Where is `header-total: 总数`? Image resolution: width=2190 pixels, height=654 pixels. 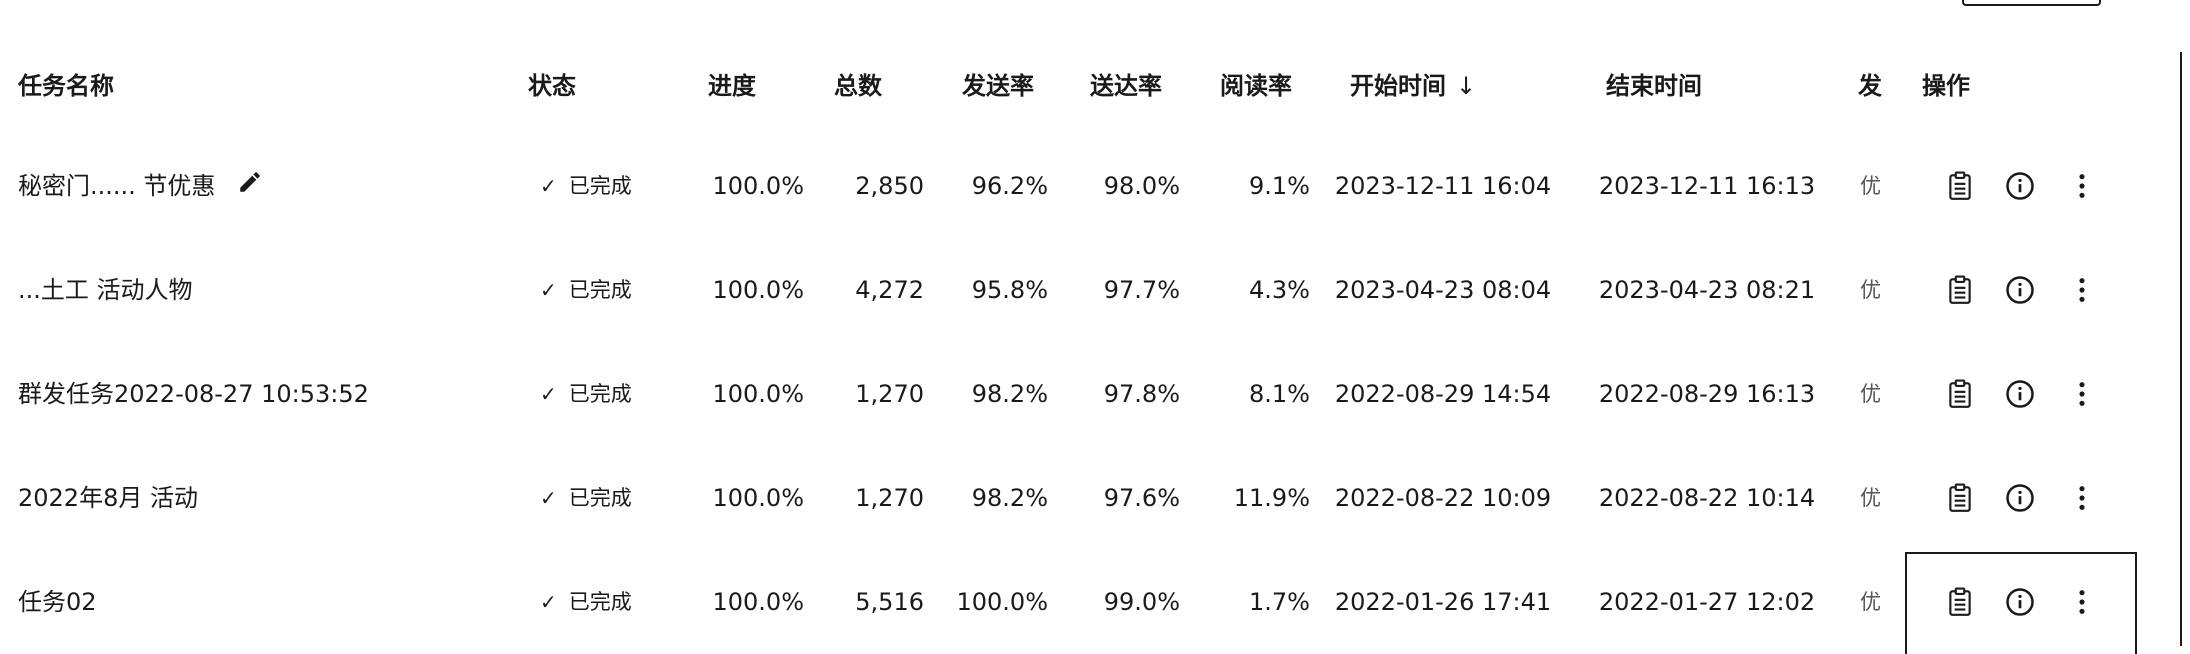 header-total: 总数 is located at coordinates (858, 86).